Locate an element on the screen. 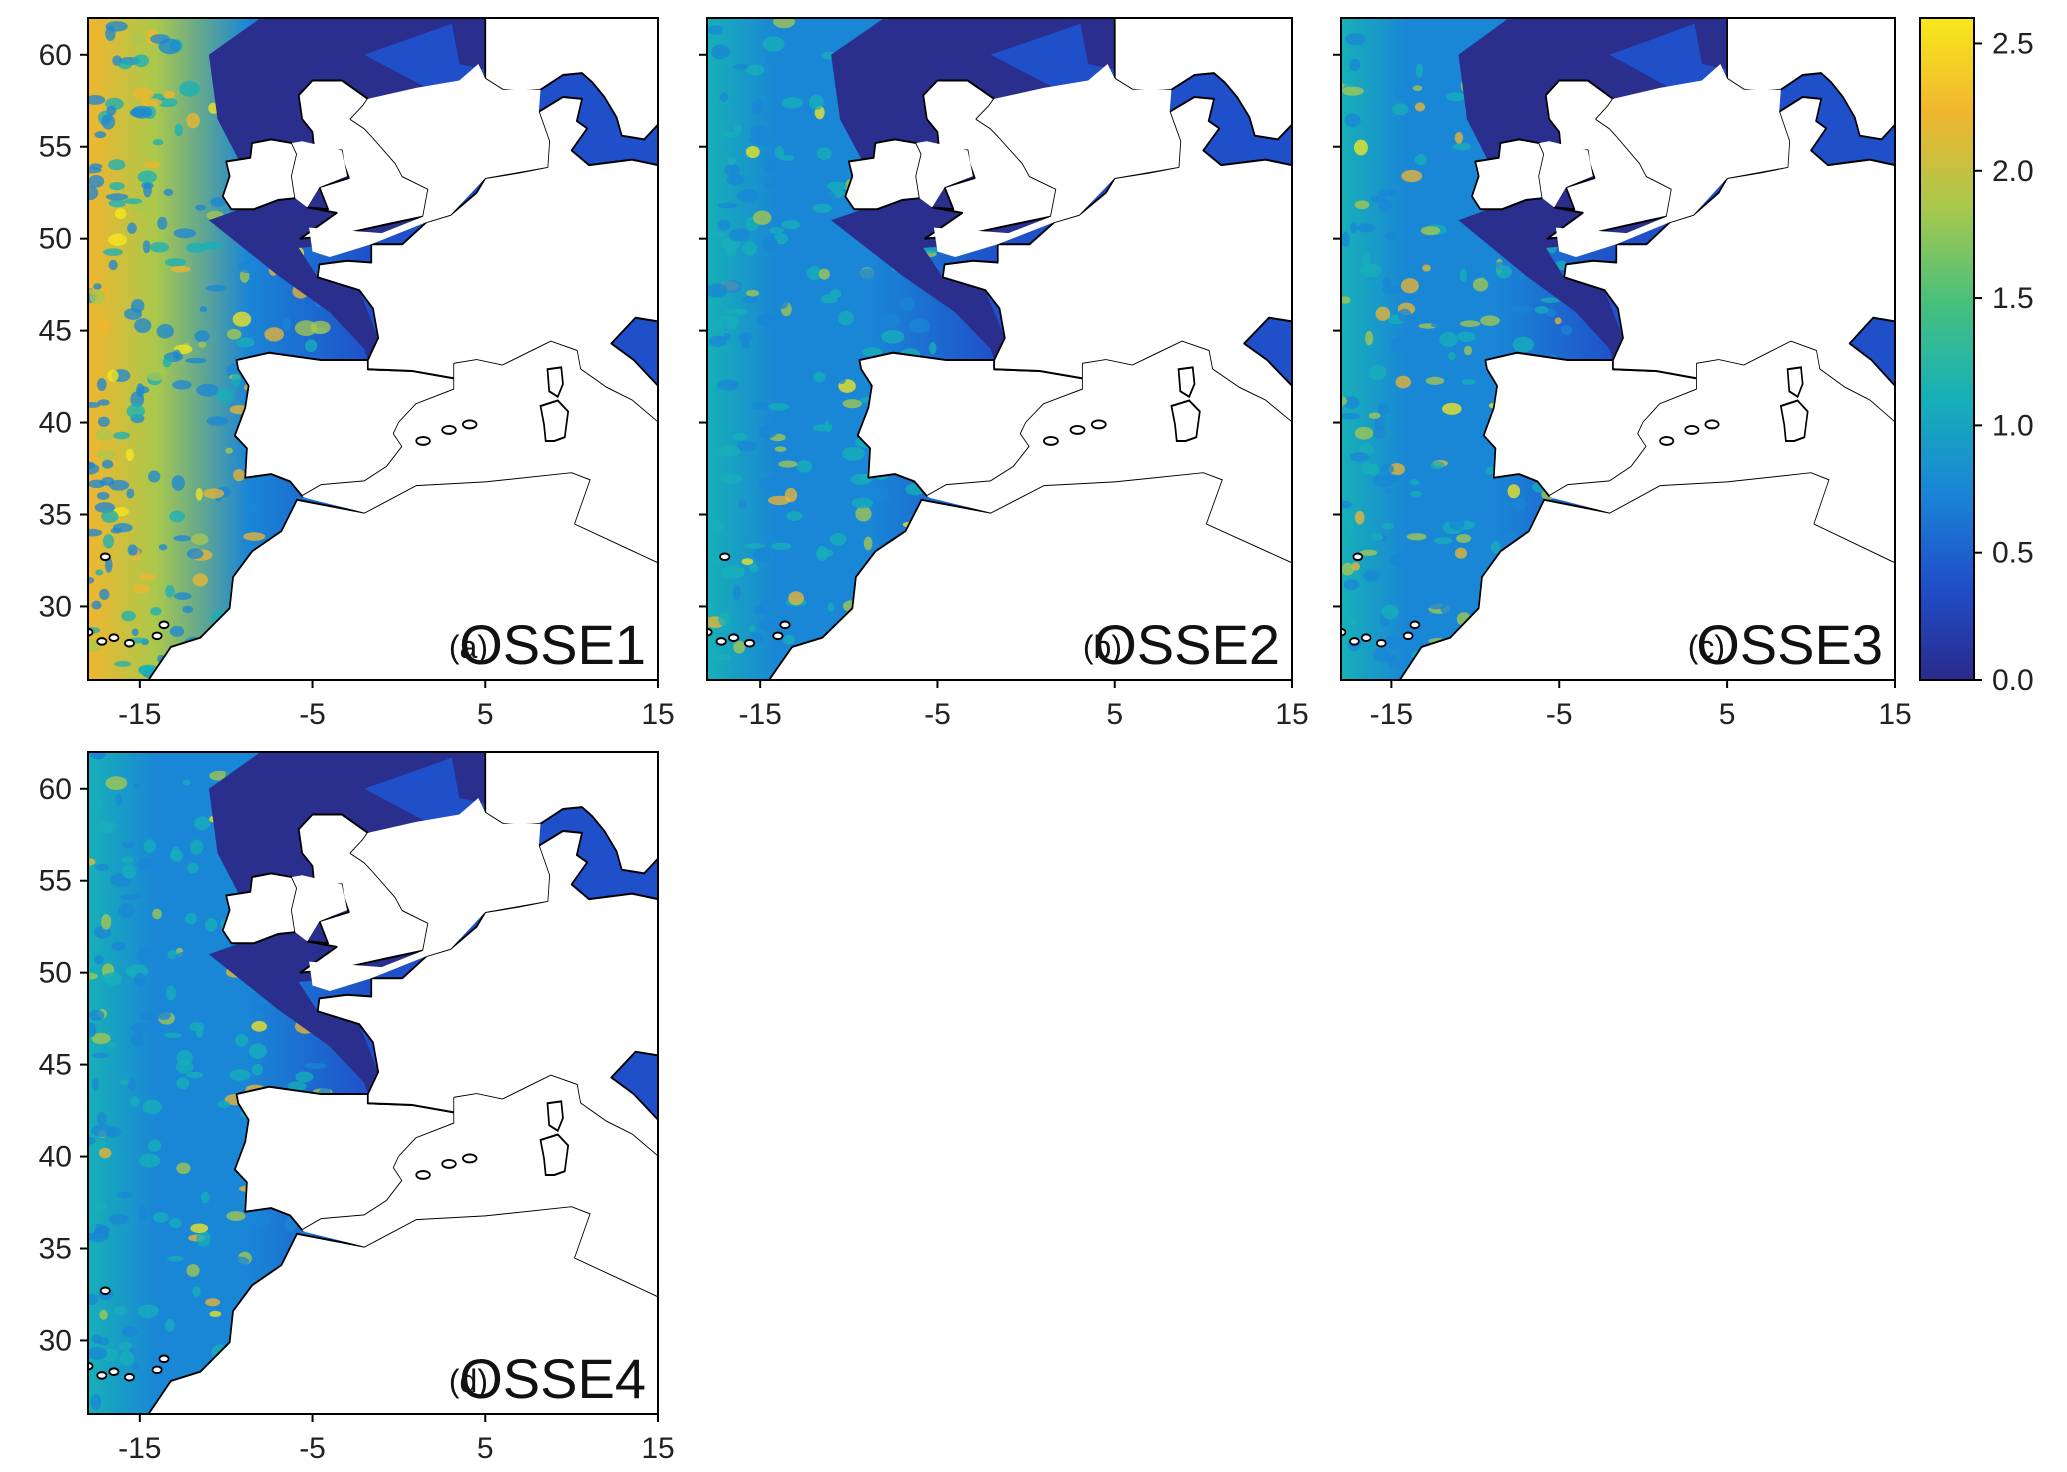 This screenshot has height=1472, width=2067. y-tick-label: 40 is located at coordinates (55, 1157).